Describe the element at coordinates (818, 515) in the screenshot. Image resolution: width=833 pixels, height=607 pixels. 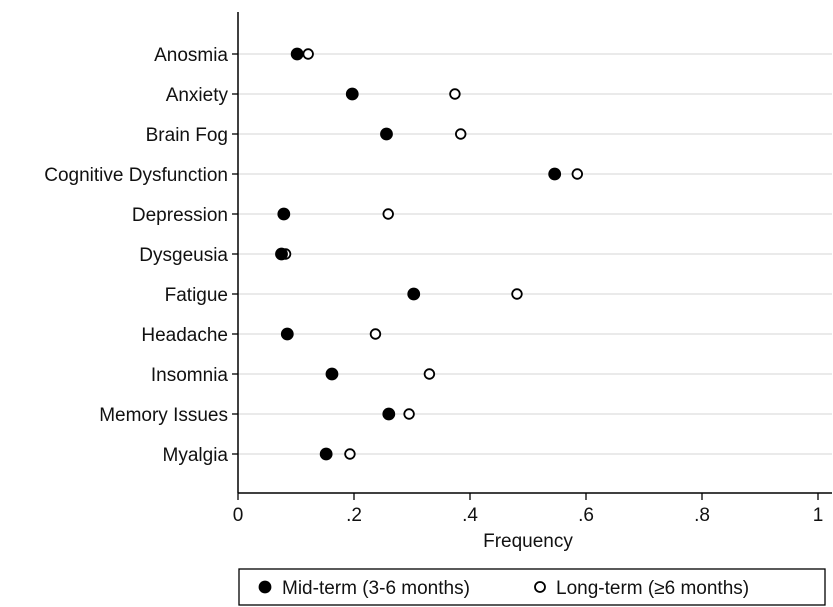
I see `x-tick-label: 1` at that location.